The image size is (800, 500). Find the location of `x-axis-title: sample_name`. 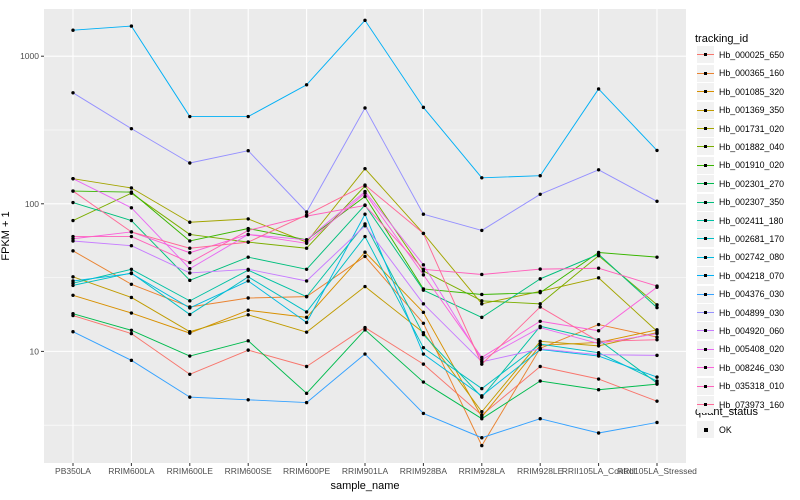

x-axis-title: sample_name is located at coordinates (365, 486).